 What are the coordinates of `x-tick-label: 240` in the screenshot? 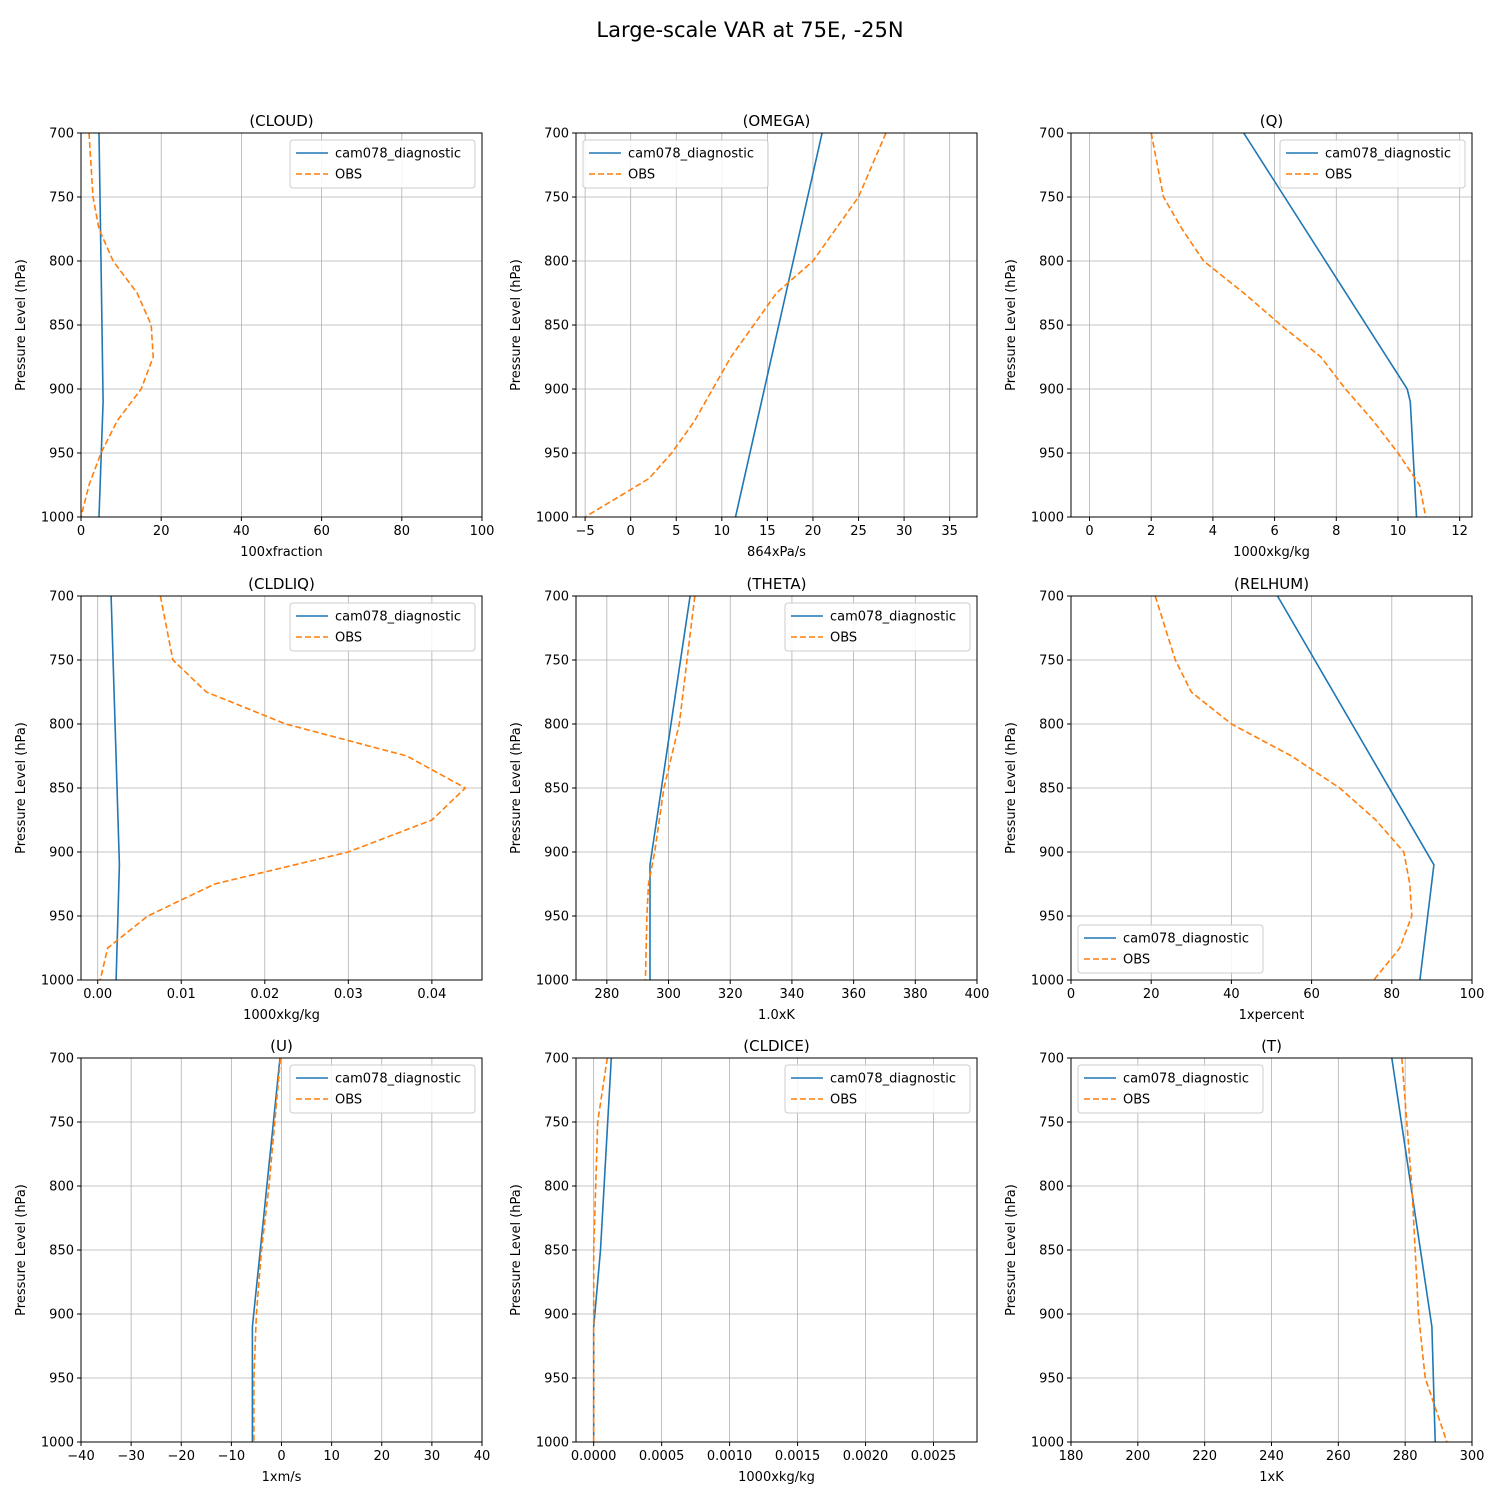 It's located at (1271, 1456).